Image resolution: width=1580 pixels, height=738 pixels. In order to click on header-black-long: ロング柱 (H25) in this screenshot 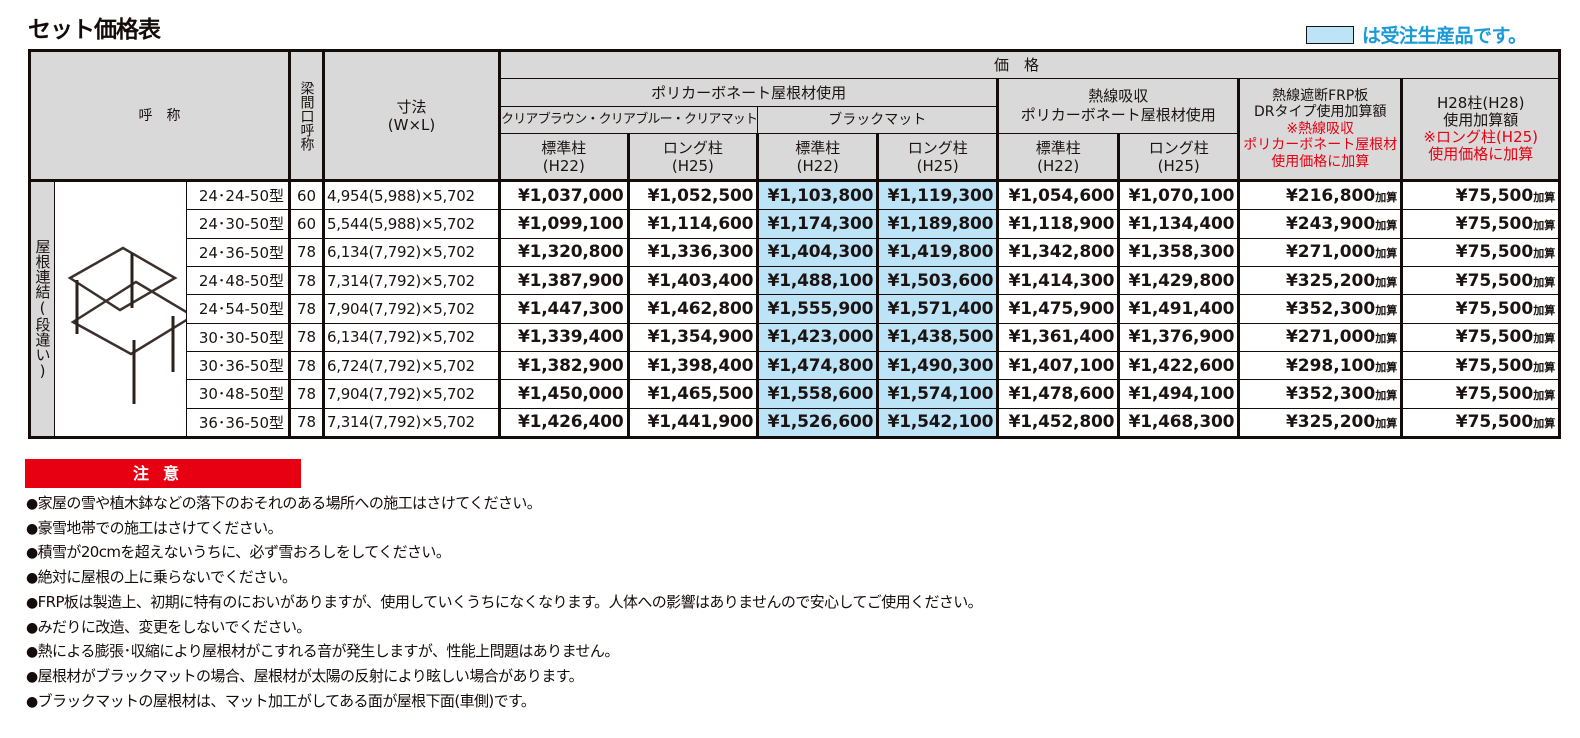, I will do `click(937, 157)`.